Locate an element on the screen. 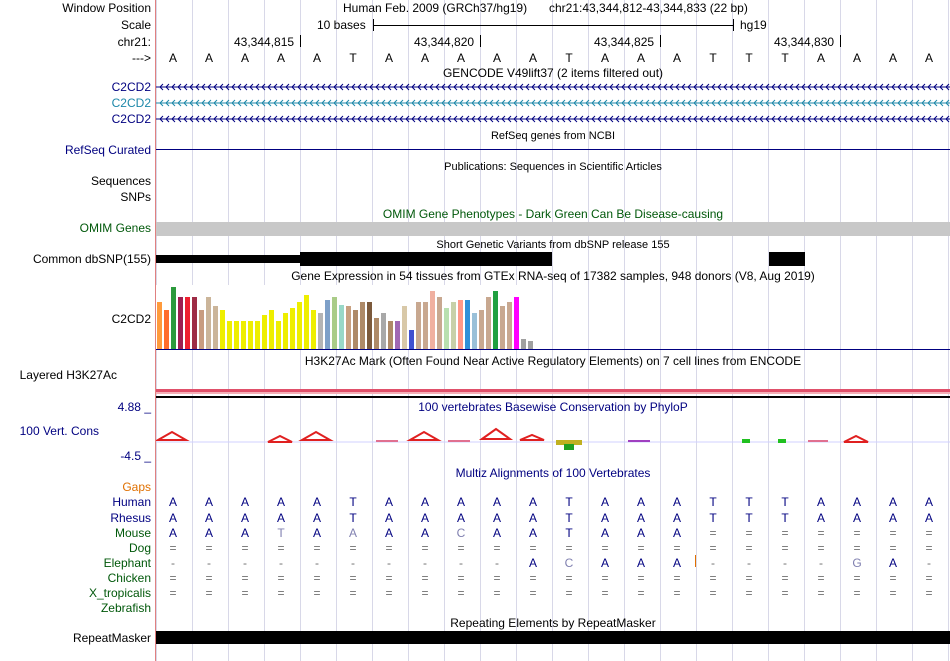 Image resolution: width=950 pixels, height=661 pixels. dog-aligned-base: = is located at coordinates (713, 548).